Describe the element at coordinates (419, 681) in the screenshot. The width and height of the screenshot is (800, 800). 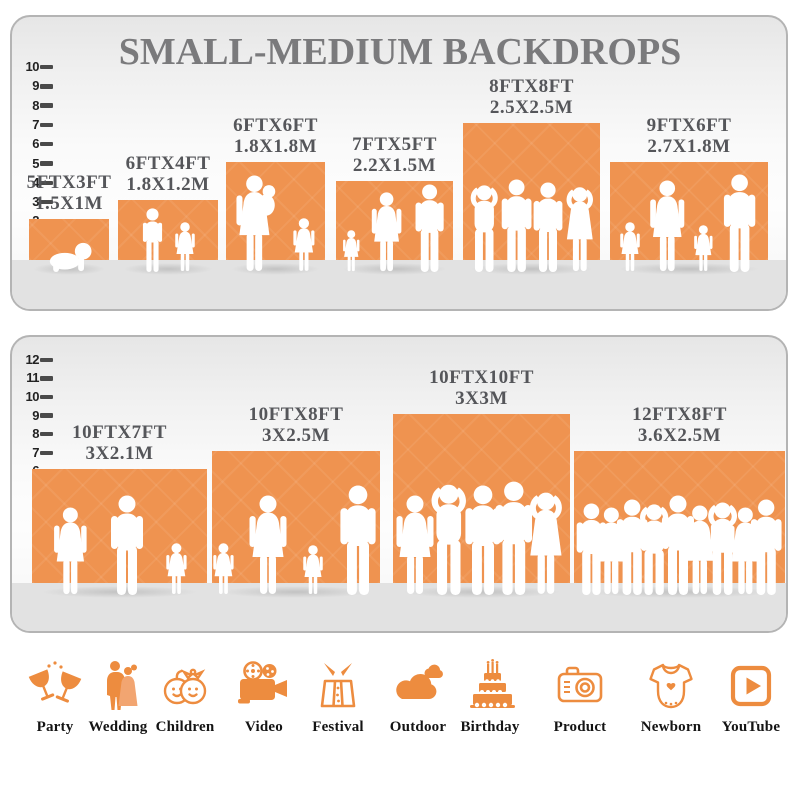
I see `outdoor-icon` at that location.